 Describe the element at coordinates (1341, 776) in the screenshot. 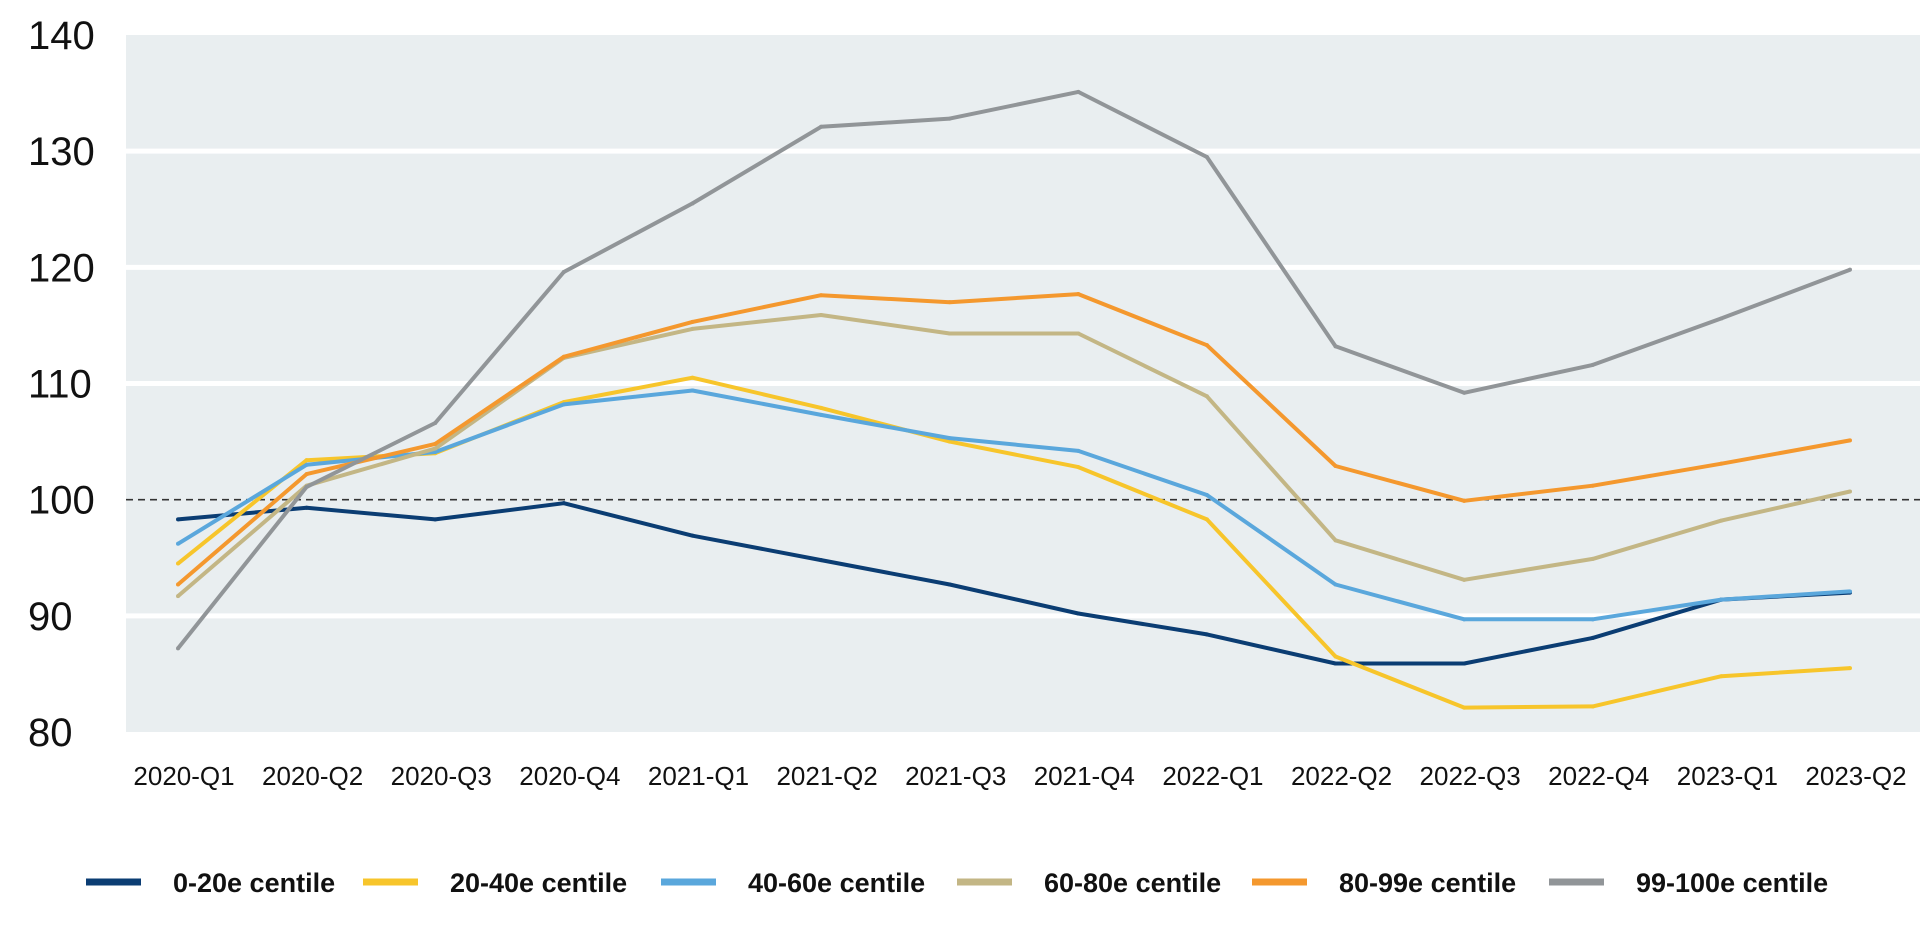

I see `x-tick-label: 2022-Q2` at that location.